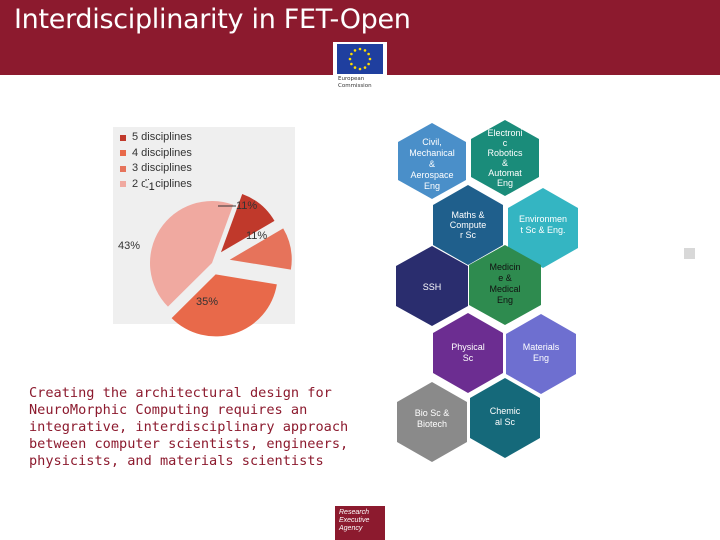 This screenshot has height=540, width=720. What do you see at coordinates (150, 187) in the screenshot?
I see `overlay-minus-label: -1` at bounding box center [150, 187].